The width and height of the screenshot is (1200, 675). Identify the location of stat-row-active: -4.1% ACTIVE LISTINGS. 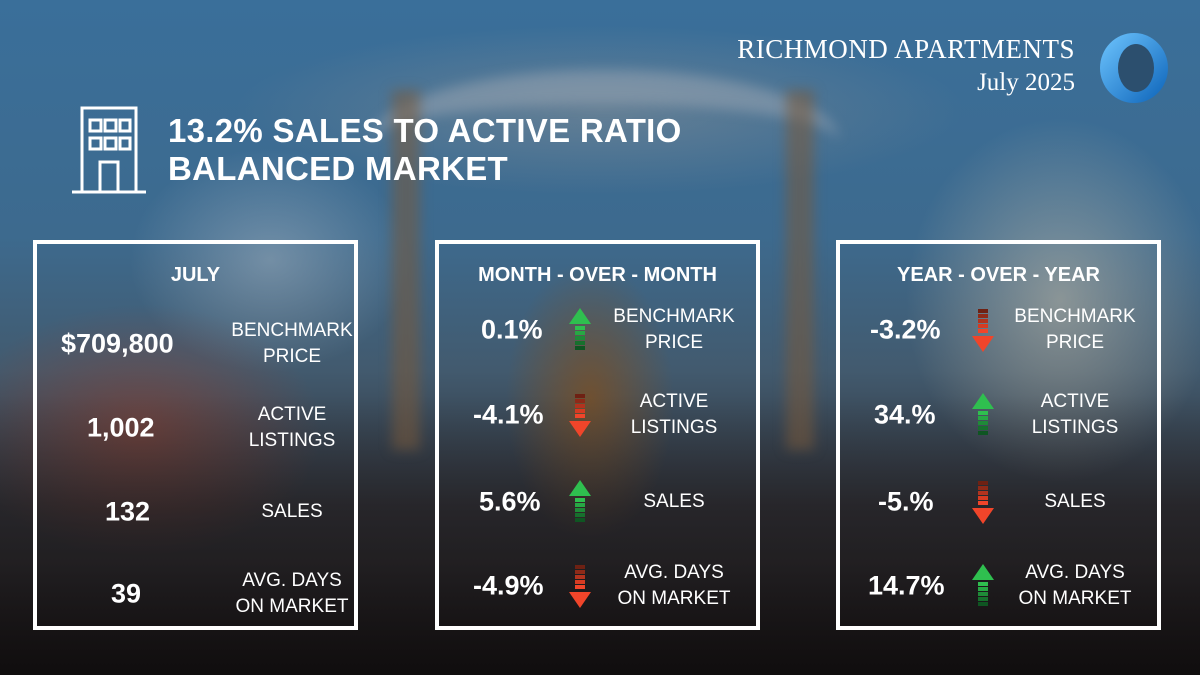
(597, 415).